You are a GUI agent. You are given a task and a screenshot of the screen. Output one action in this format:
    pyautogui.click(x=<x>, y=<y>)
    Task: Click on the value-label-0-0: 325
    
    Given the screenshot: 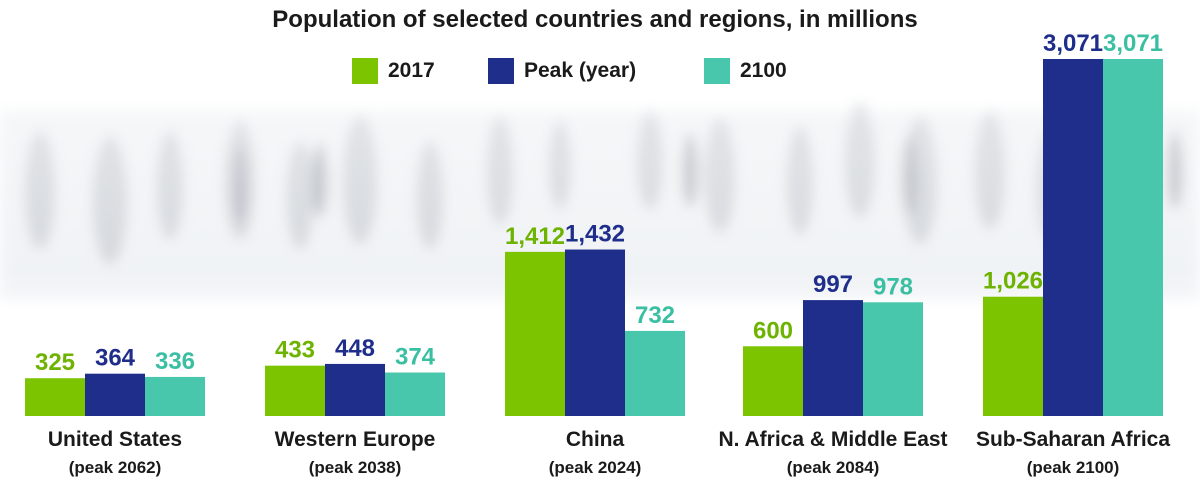 What is the action you would take?
    pyautogui.click(x=55, y=362)
    